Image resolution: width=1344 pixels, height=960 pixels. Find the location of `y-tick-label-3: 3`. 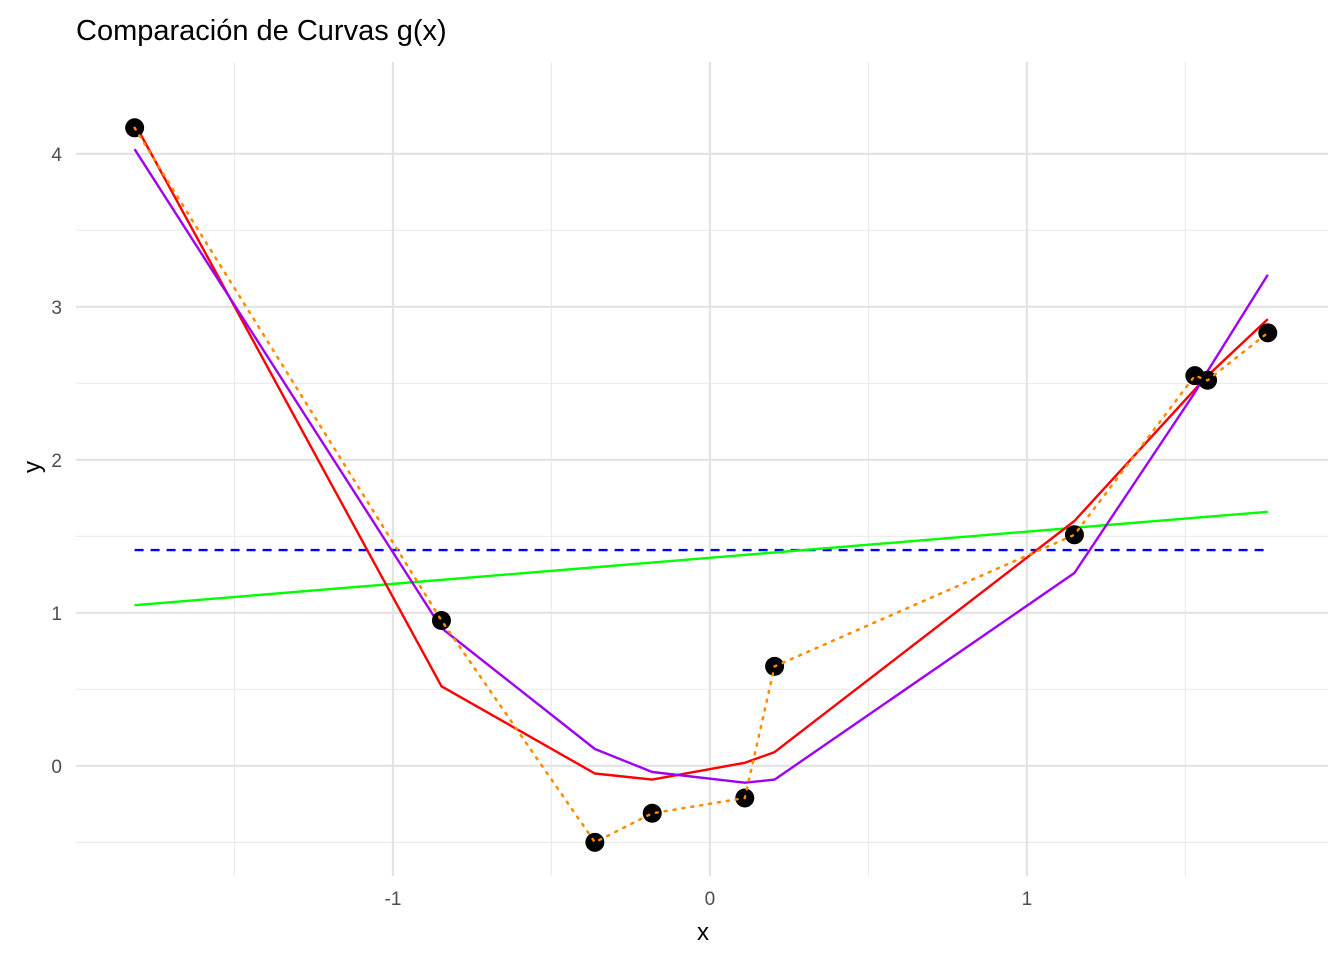

y-tick-label-3: 3 is located at coordinates (56, 308).